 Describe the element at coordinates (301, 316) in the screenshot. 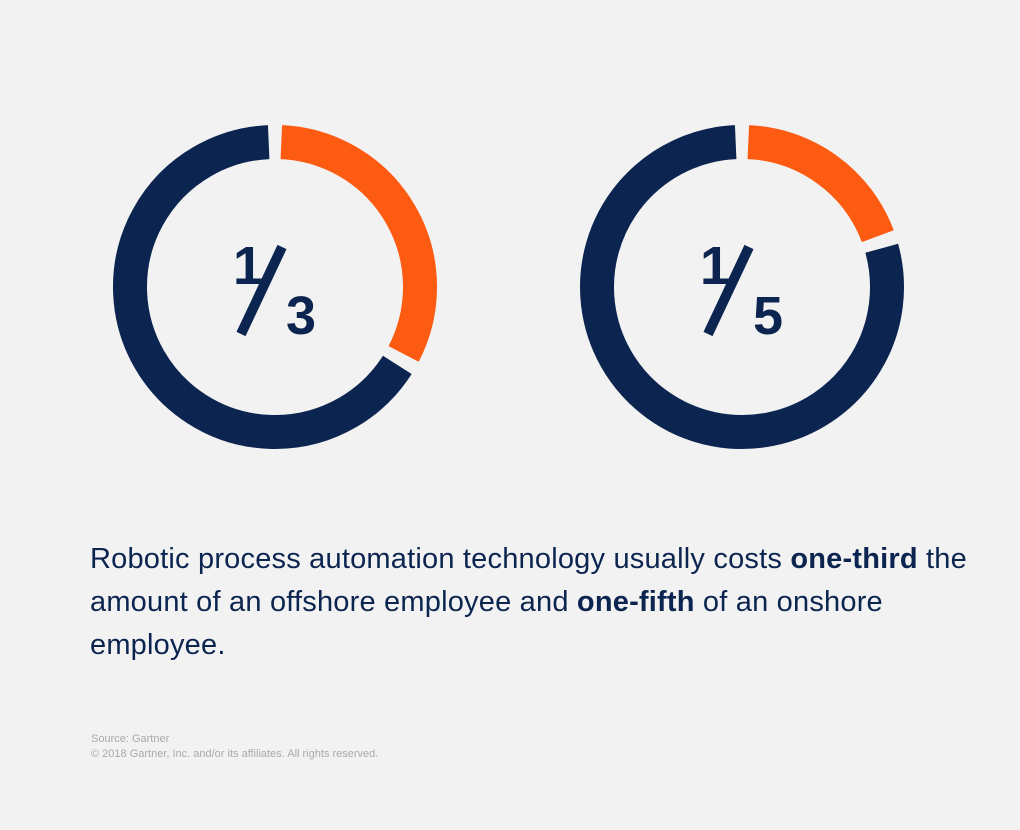

I see `fraction-denominator: 3` at that location.